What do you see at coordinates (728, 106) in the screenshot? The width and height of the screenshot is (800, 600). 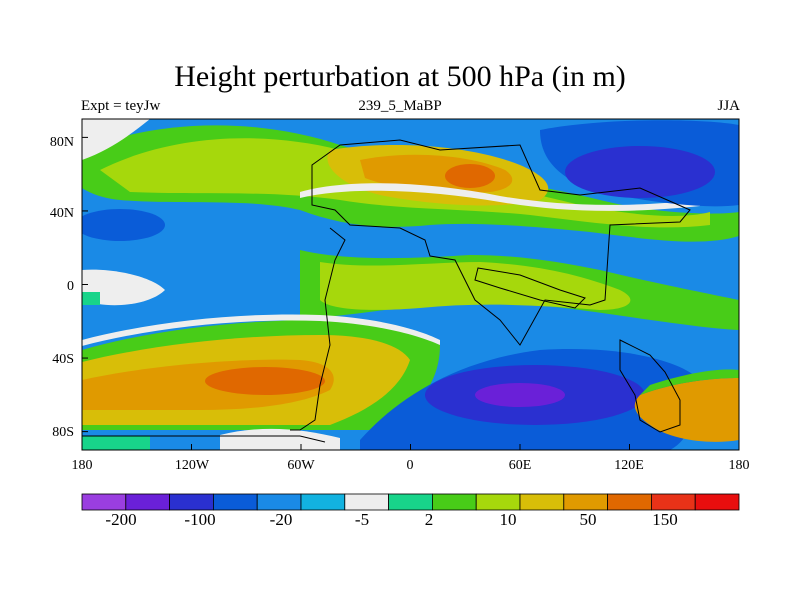 I see `season-label: JJA` at bounding box center [728, 106].